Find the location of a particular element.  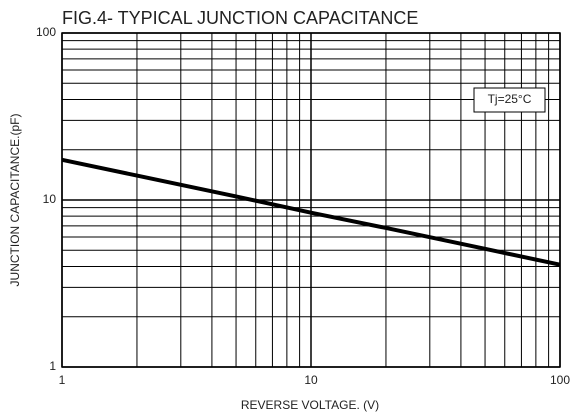

x-axis-label: REVERSE VOLTAGE. (V) is located at coordinates (310, 405).